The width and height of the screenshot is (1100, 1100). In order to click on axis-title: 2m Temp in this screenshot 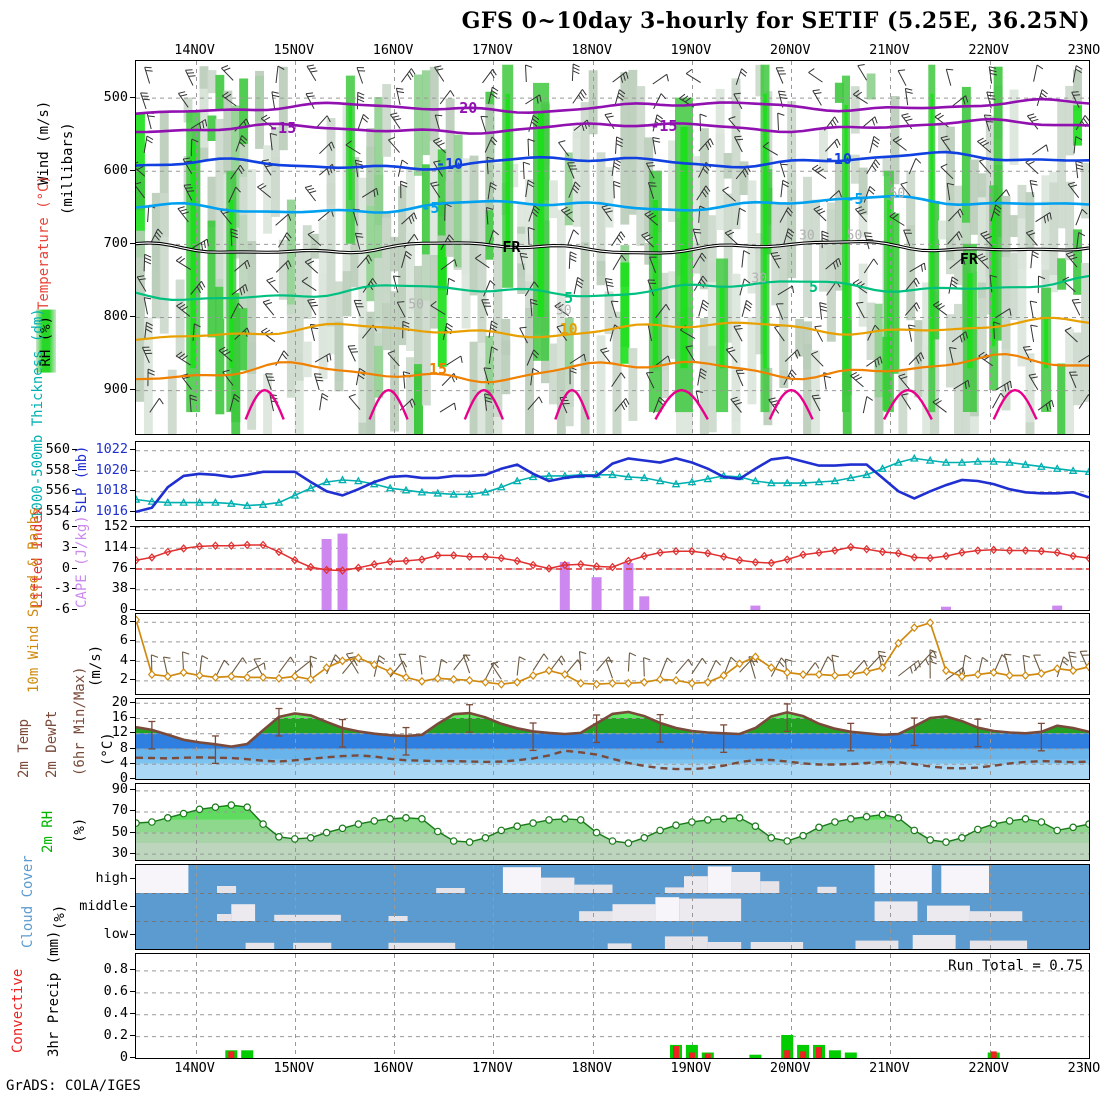, I will do `click(24, 748)`.